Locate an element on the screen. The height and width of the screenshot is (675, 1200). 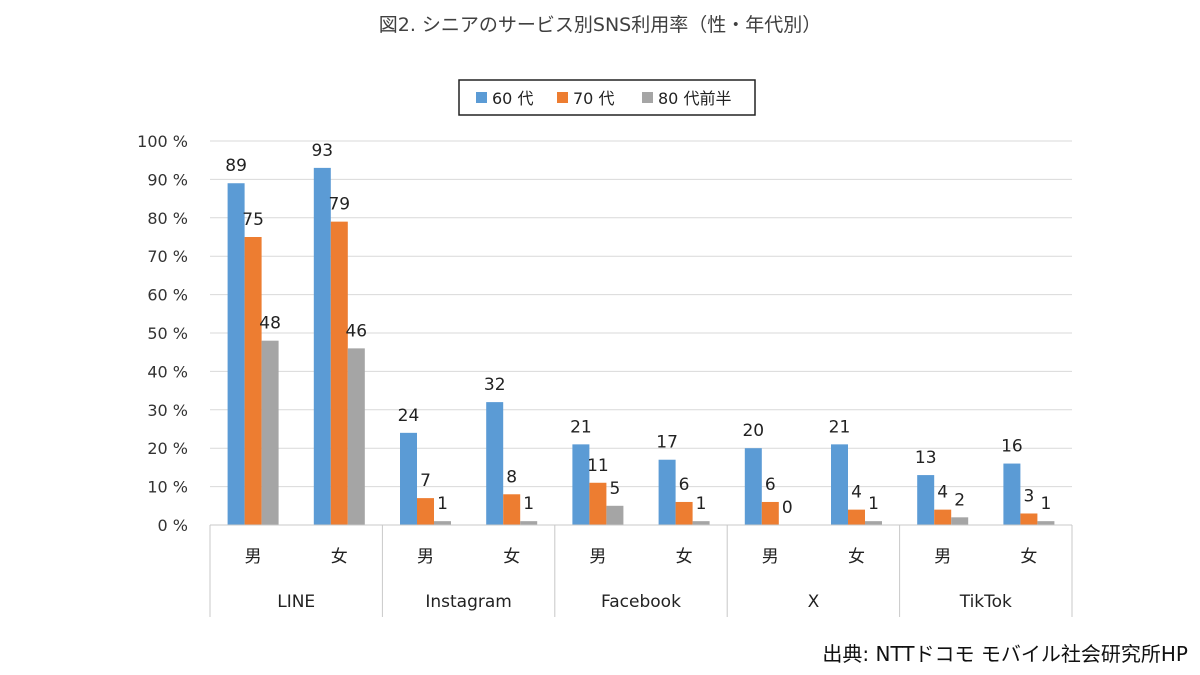
y-tick-label: 80 % is located at coordinates (167, 218).